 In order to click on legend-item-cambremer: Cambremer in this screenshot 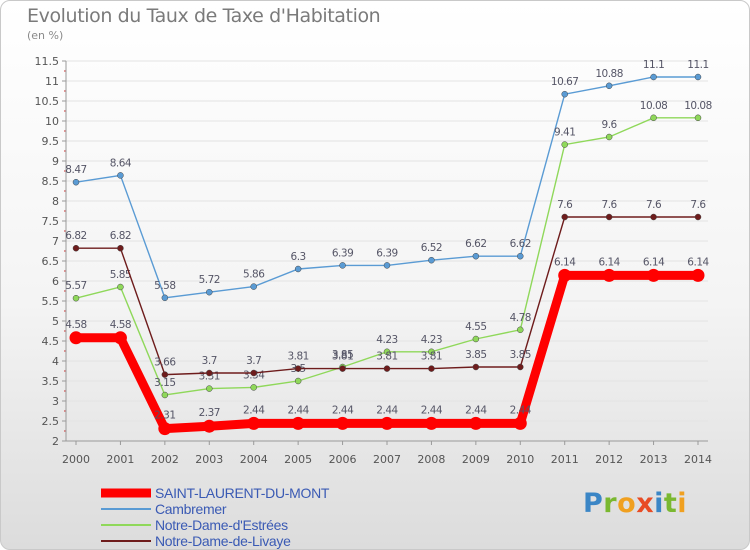, I will do `click(215, 509)`.